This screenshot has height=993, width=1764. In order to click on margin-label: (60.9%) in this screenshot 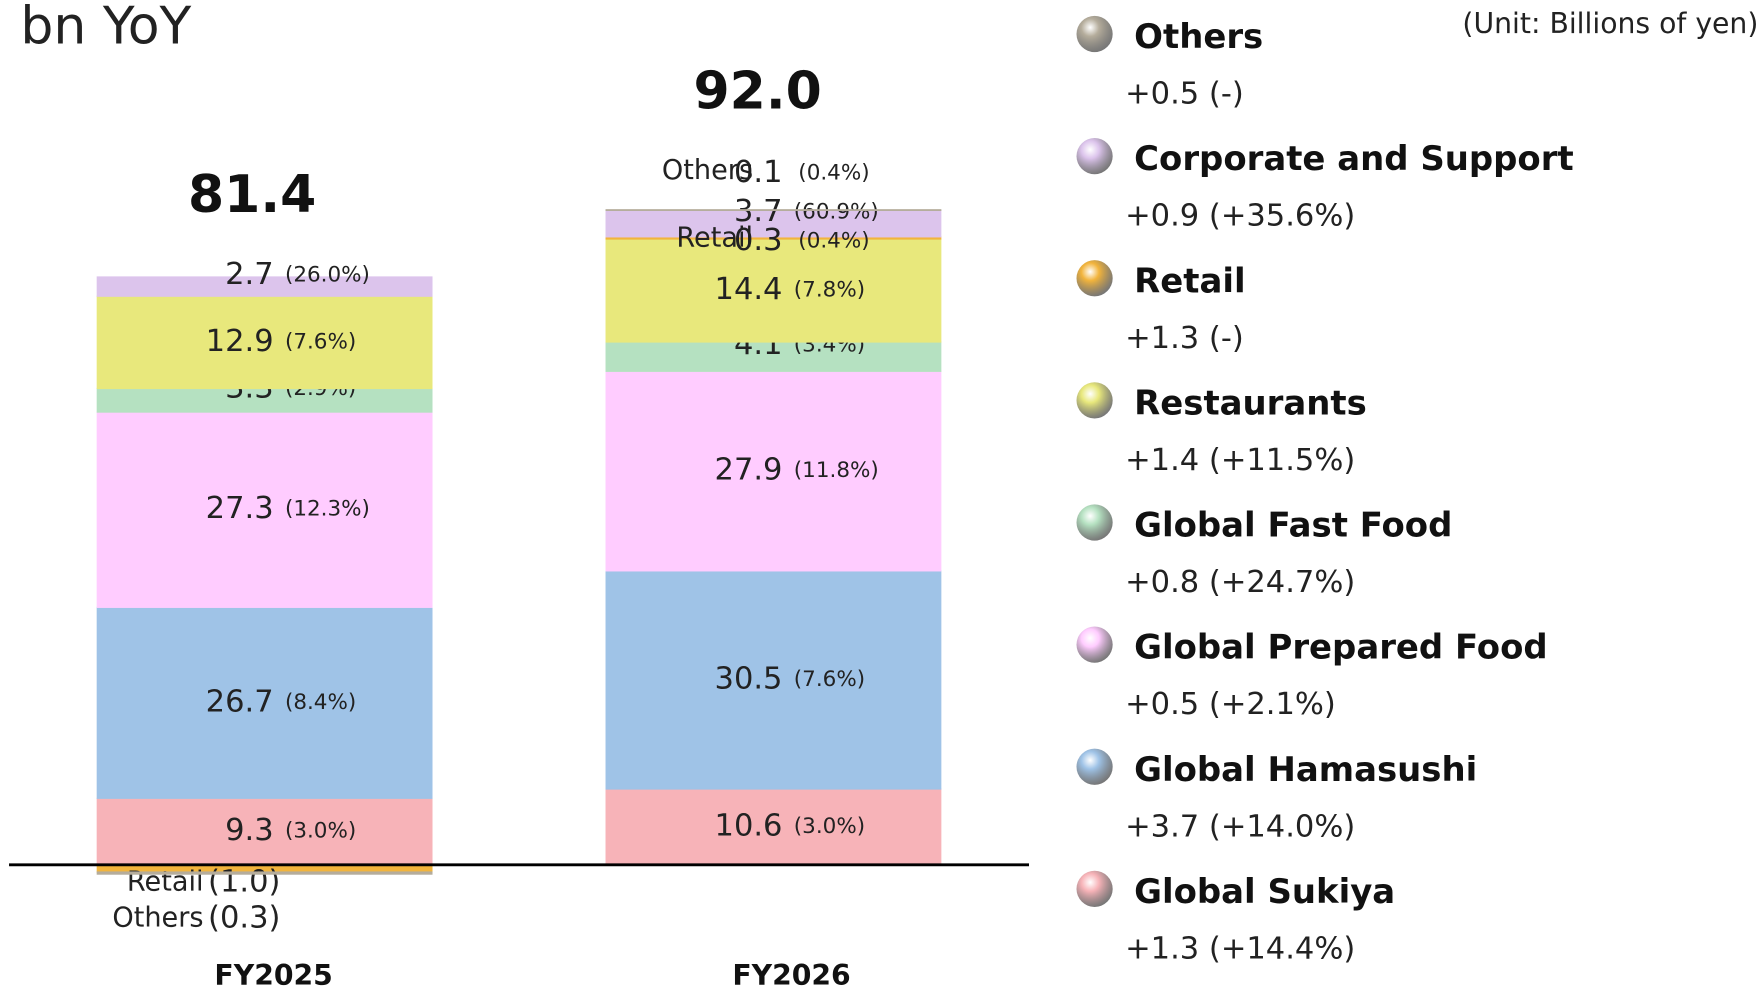, I will do `click(836, 211)`.